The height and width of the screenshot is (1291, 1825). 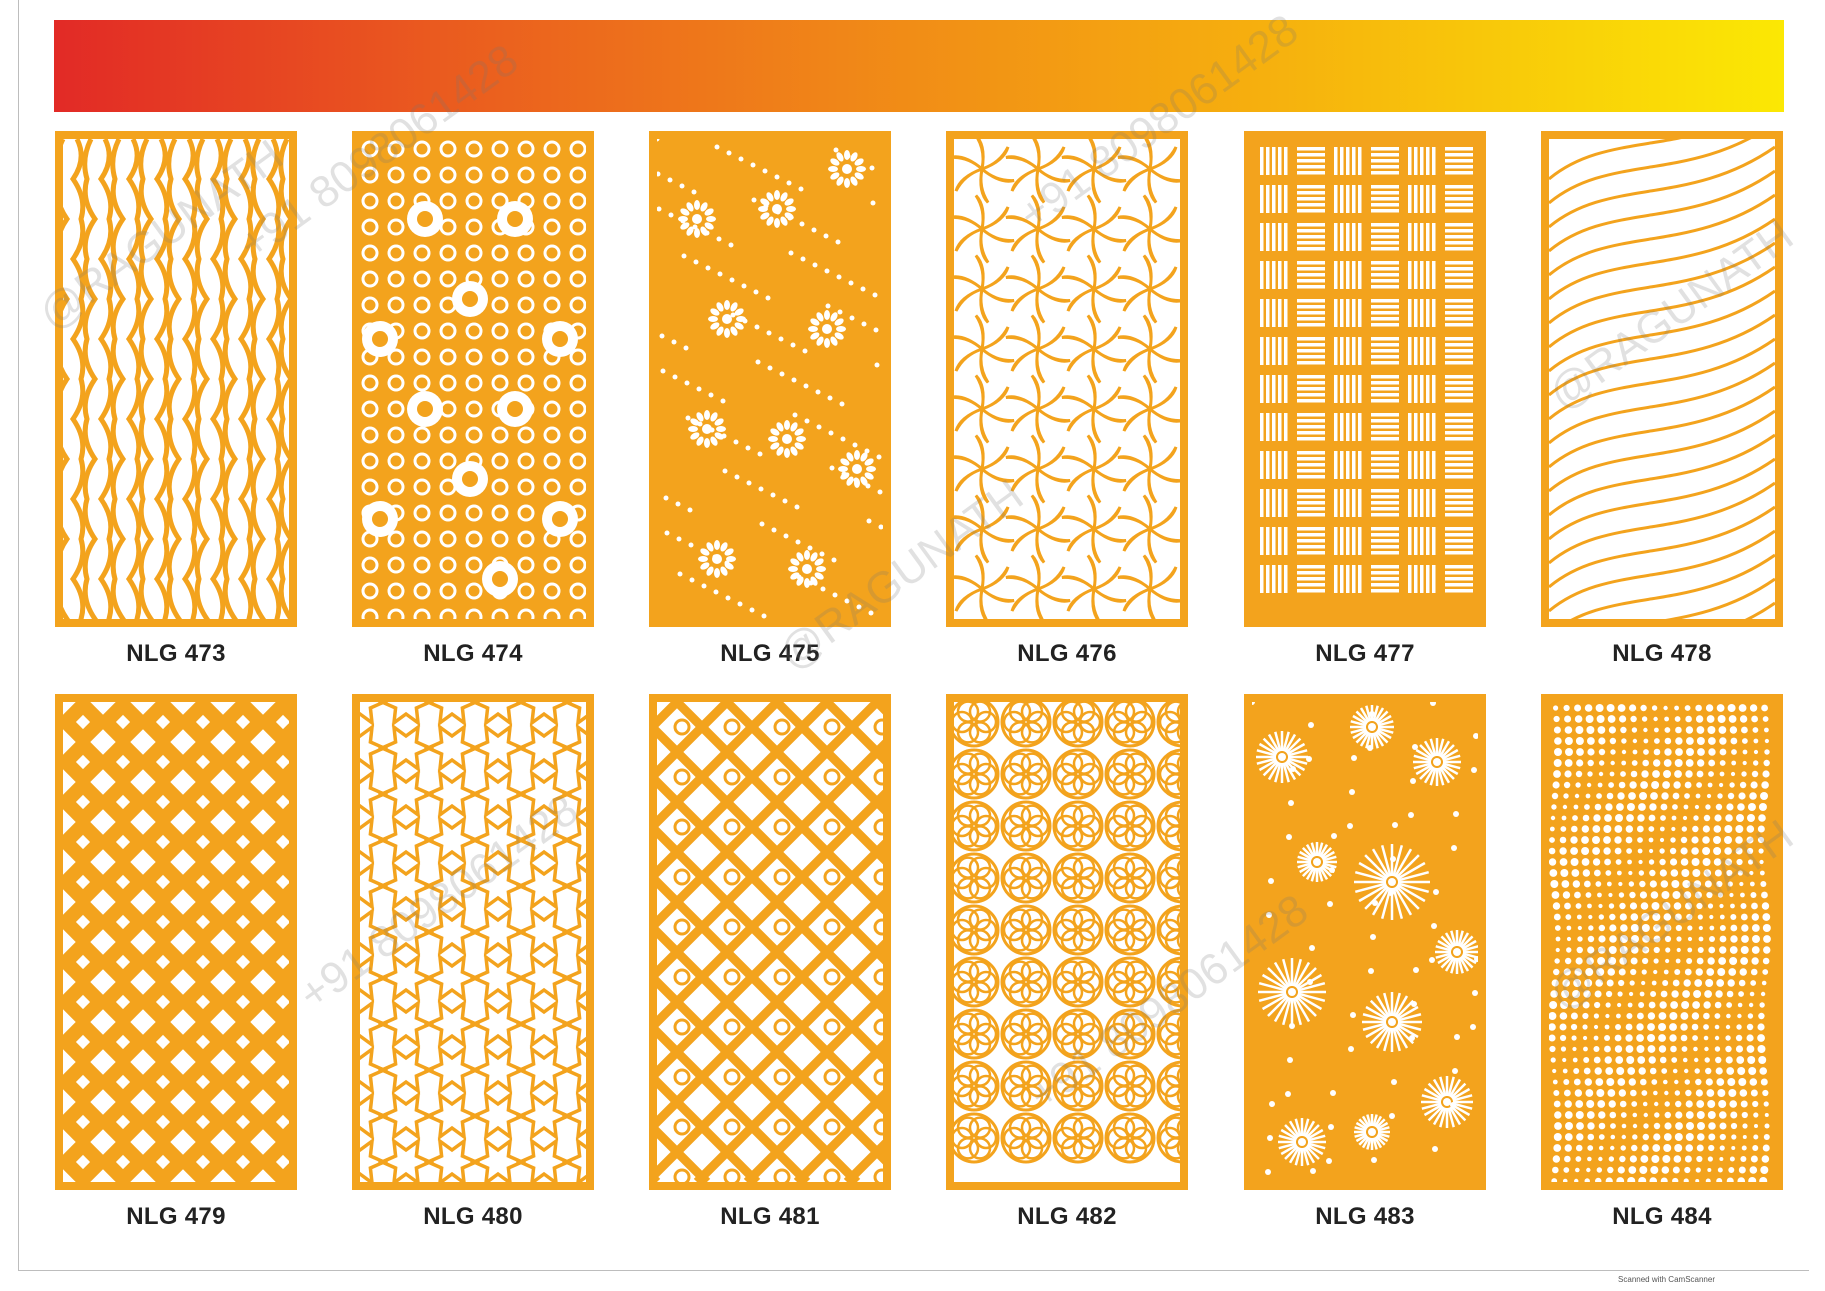 What do you see at coordinates (176, 653) in the screenshot?
I see `product-code-label: NLG 473` at bounding box center [176, 653].